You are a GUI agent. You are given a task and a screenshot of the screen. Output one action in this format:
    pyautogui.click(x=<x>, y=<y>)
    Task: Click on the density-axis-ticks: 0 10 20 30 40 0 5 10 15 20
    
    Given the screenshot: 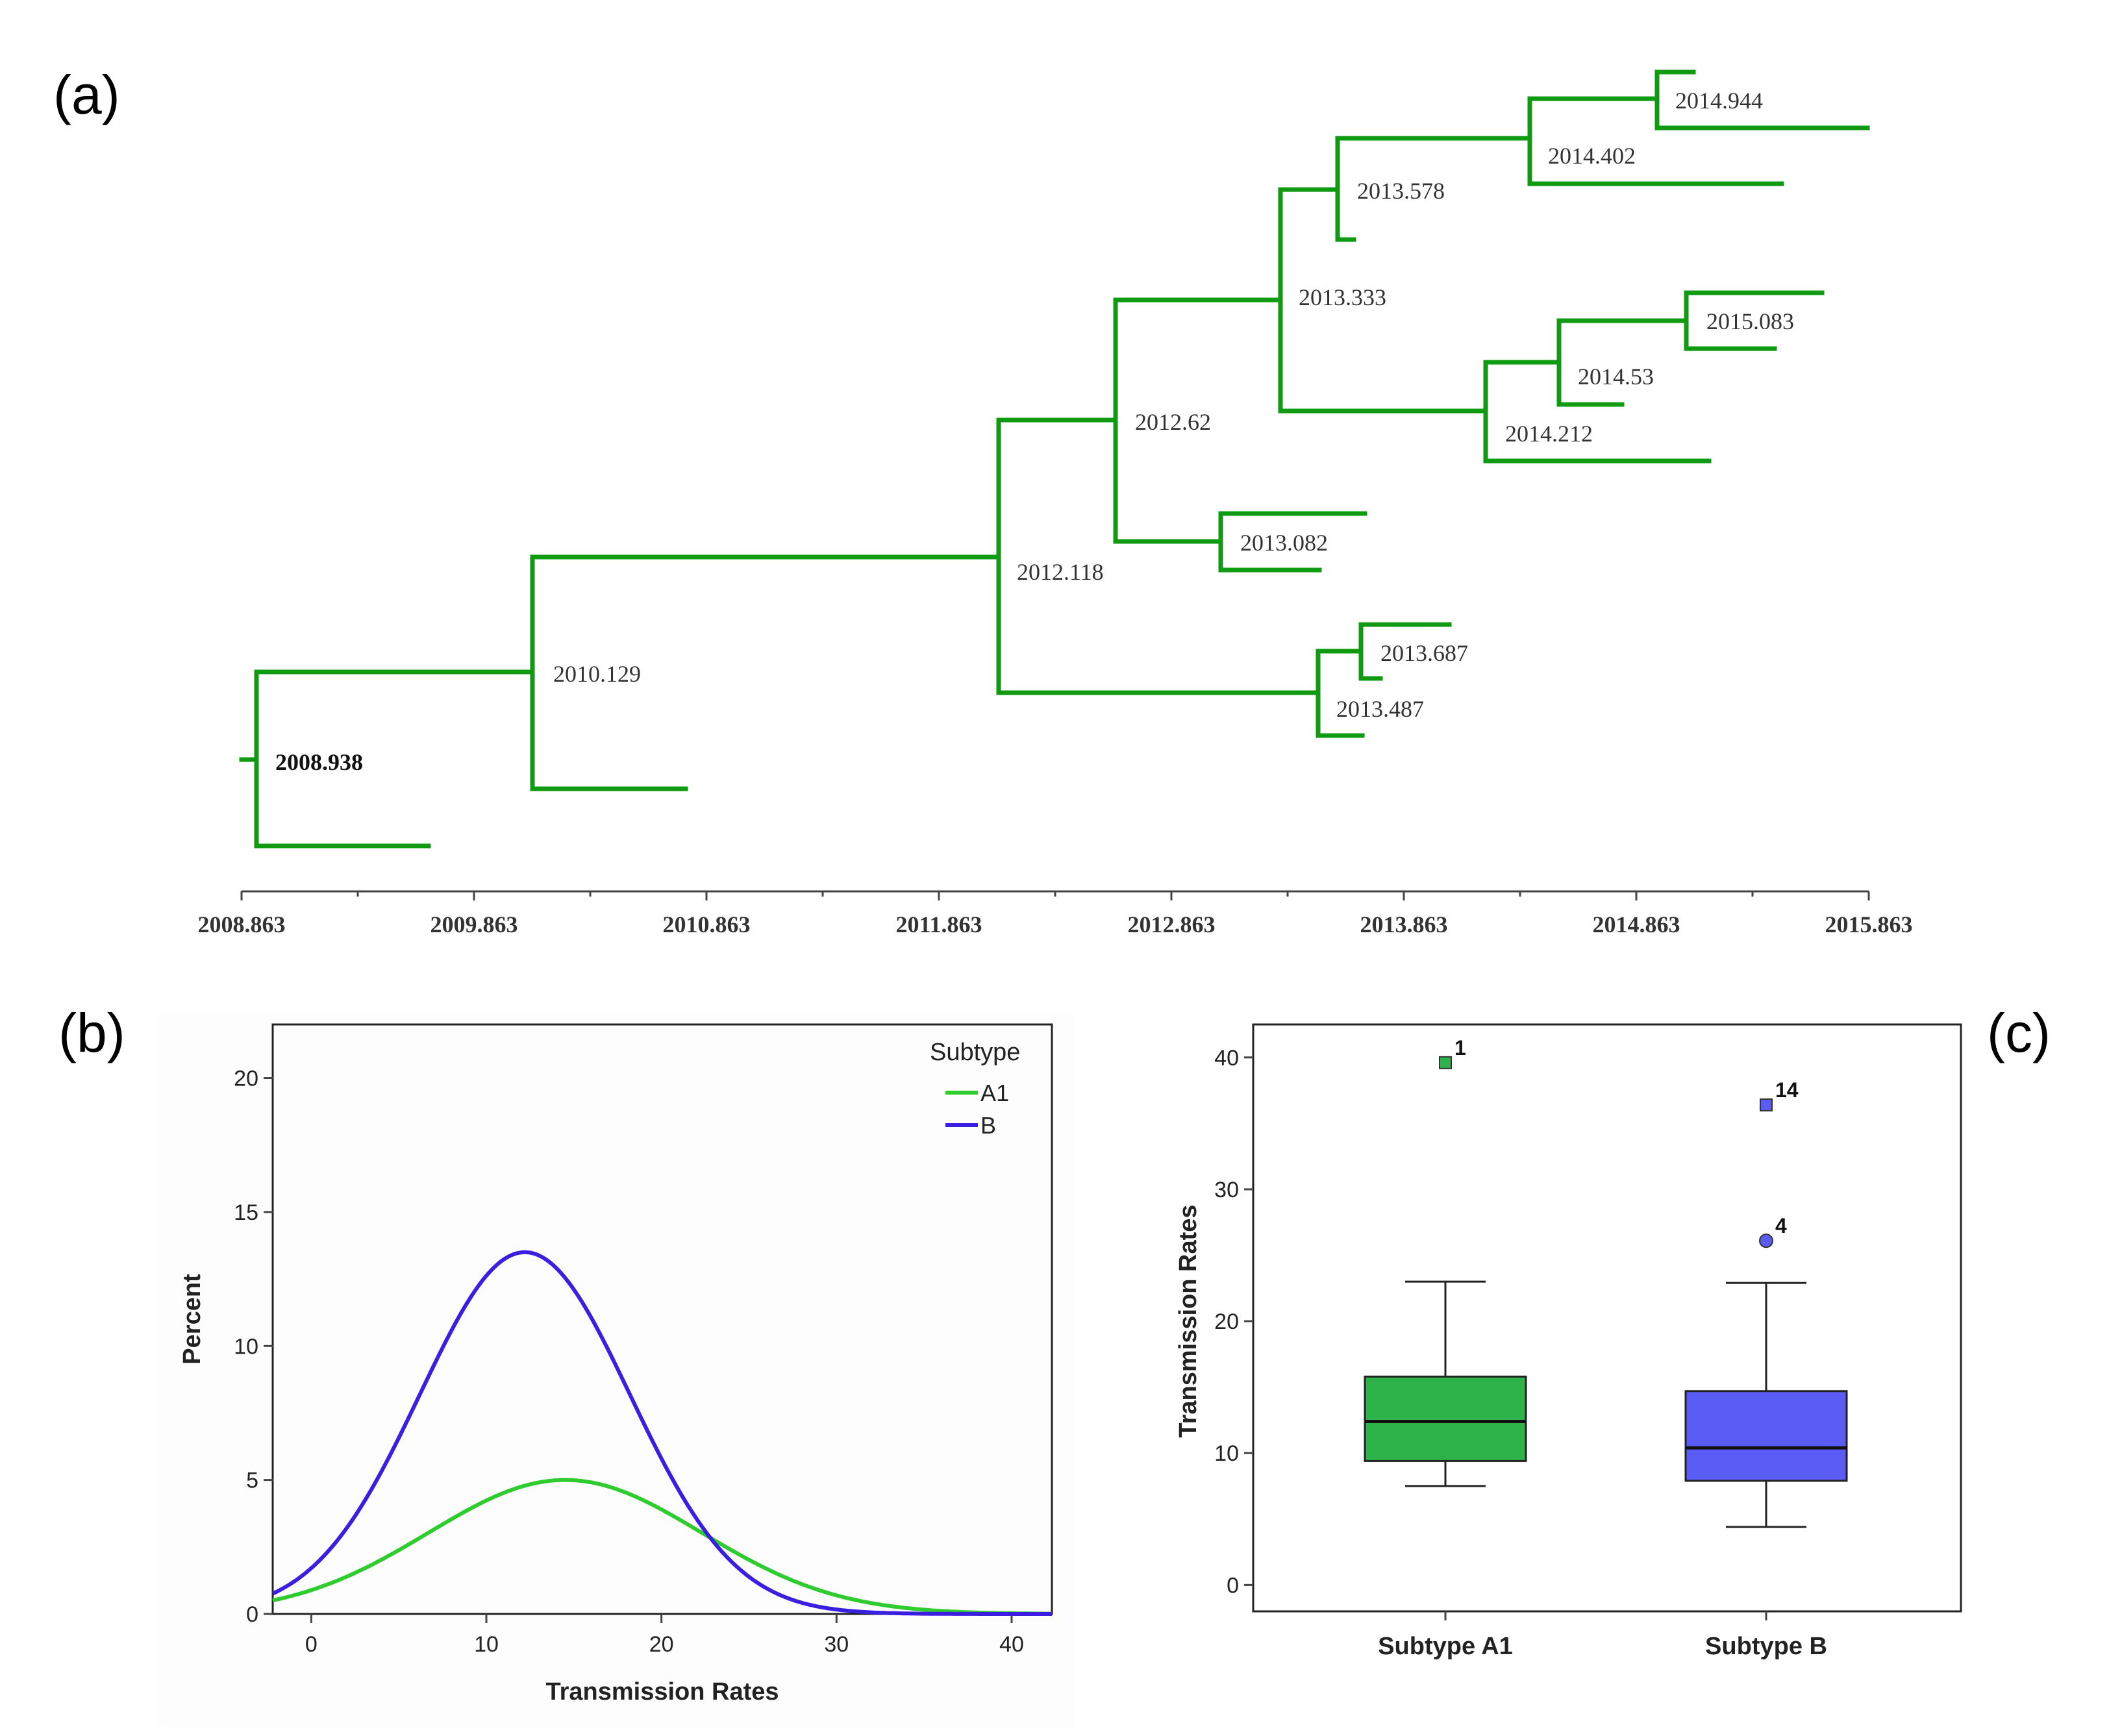 What is the action you would take?
    pyautogui.click(x=629, y=1362)
    